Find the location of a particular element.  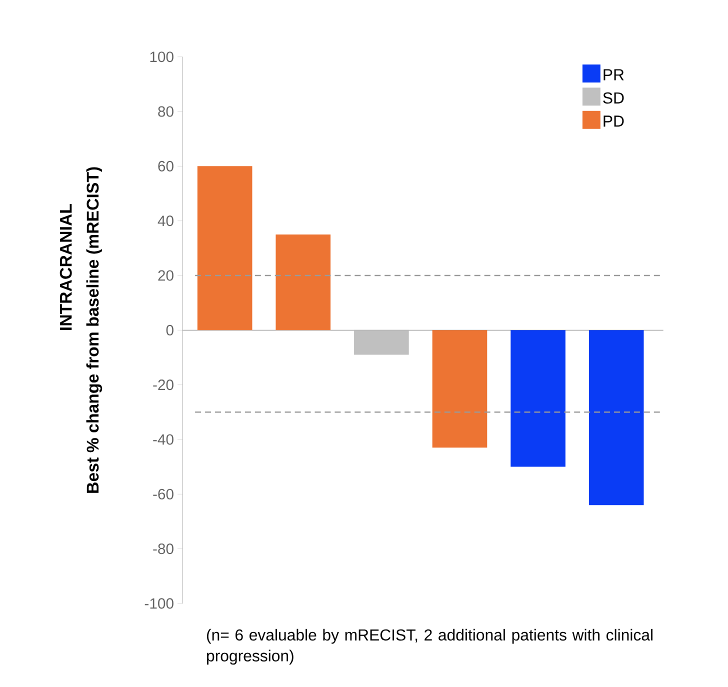

legend-label: PD is located at coordinates (614, 121).